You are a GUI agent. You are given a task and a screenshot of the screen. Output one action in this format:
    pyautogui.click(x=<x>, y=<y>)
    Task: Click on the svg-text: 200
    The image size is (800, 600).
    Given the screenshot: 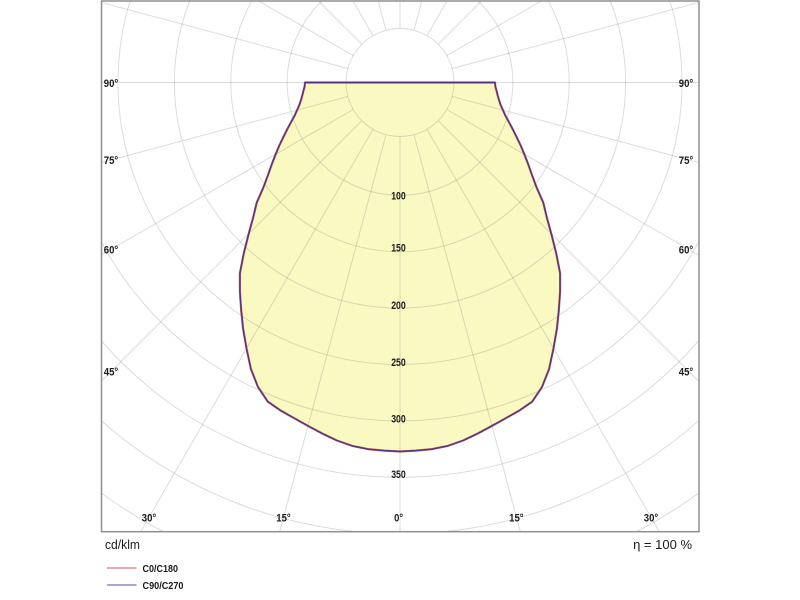 What is the action you would take?
    pyautogui.click(x=398, y=306)
    